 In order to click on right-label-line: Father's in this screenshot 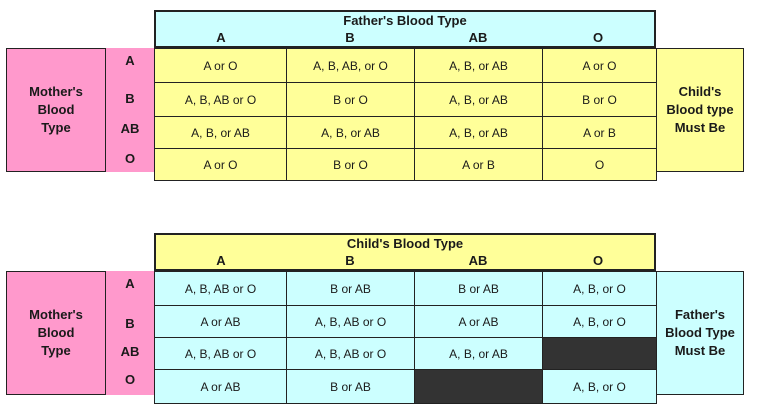, I will do `click(700, 314)`.